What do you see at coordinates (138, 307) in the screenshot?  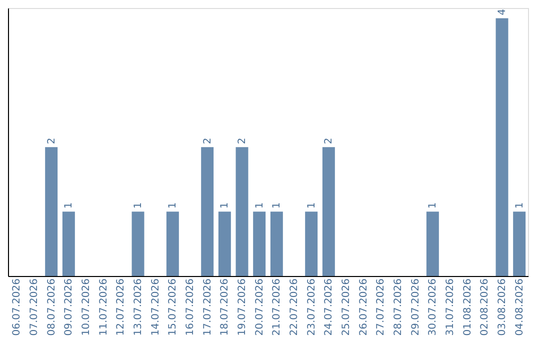 I see `x-tick-label: 13.07.2026` at bounding box center [138, 307].